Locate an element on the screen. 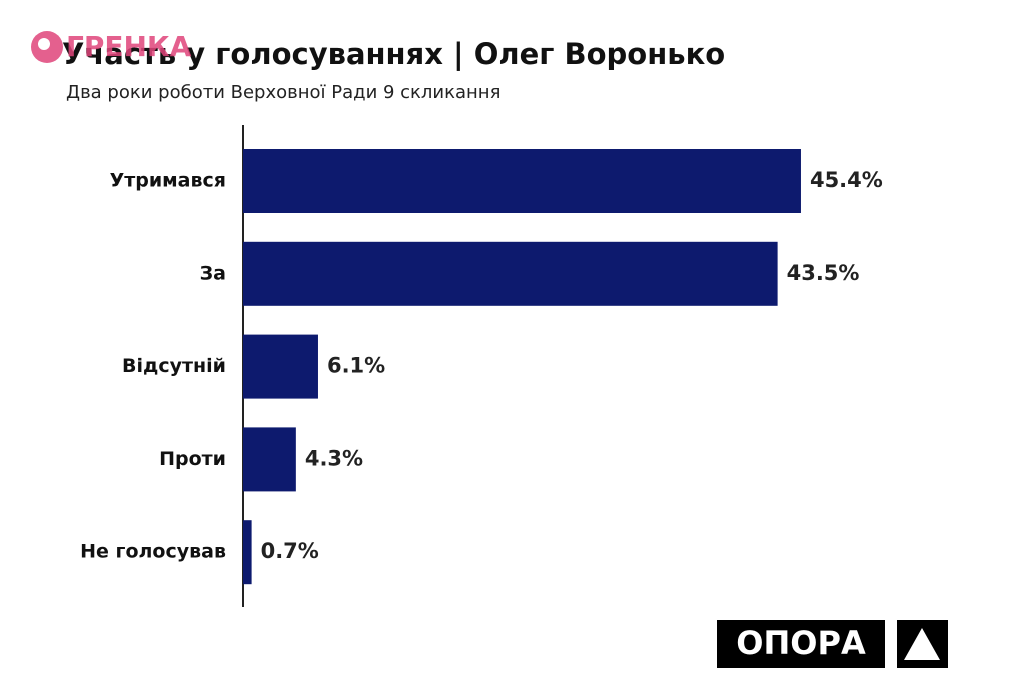 The height and width of the screenshot is (698, 1024). value-label: 0.7% is located at coordinates (290, 551).